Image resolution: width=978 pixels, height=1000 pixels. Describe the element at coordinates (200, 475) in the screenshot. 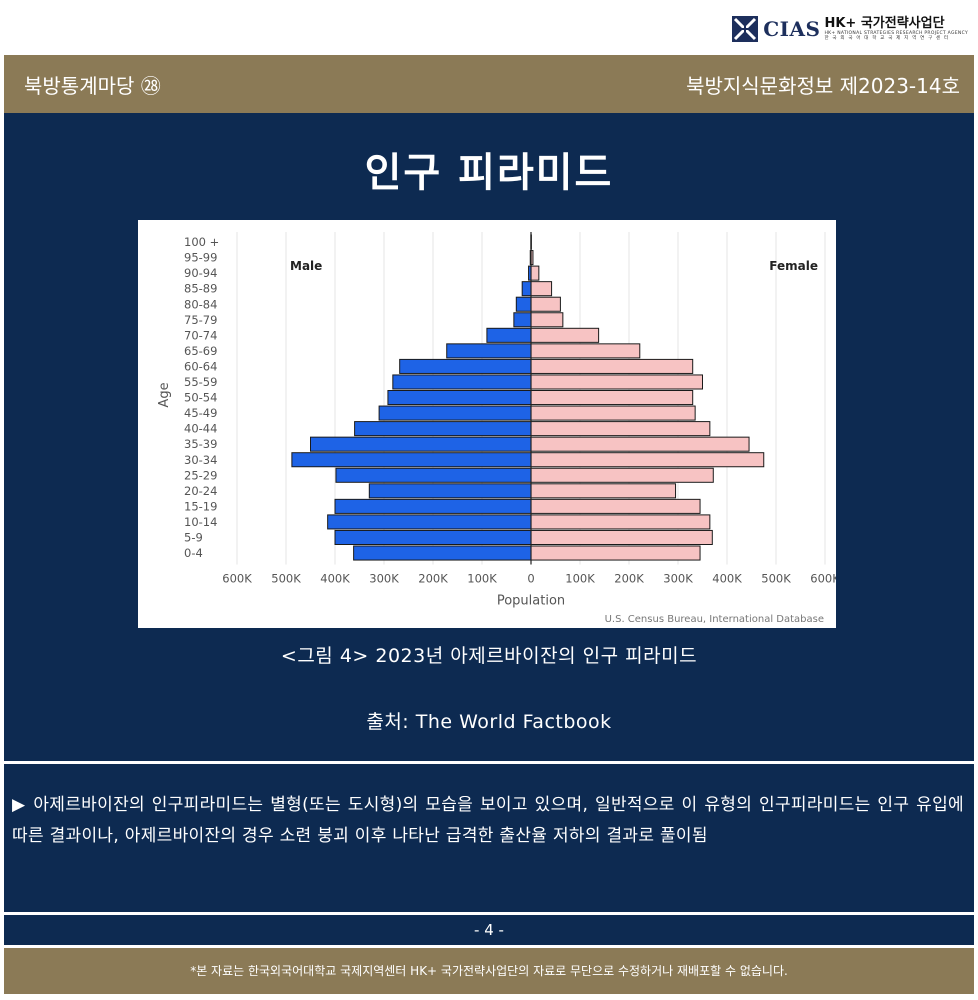

I see `age-tick-label: 25-29` at that location.